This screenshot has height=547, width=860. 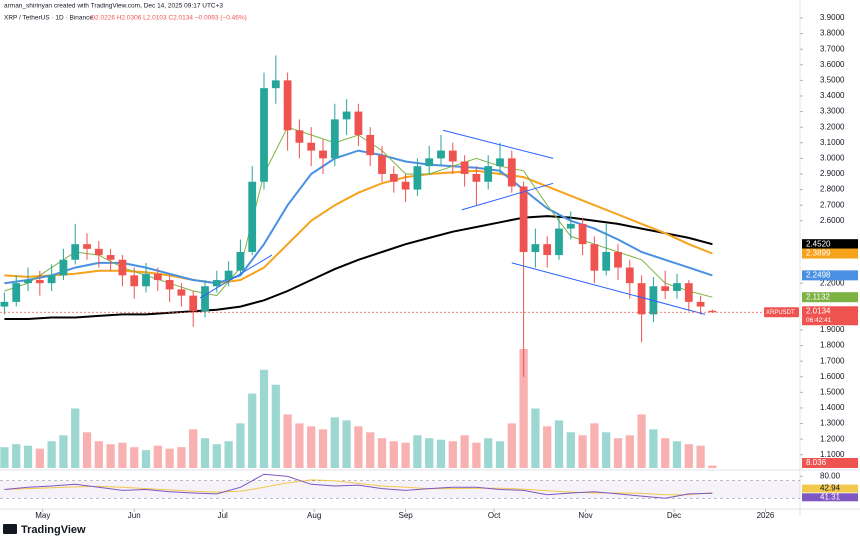 I want to click on y-tick-label: 3.1000, so click(x=832, y=142).